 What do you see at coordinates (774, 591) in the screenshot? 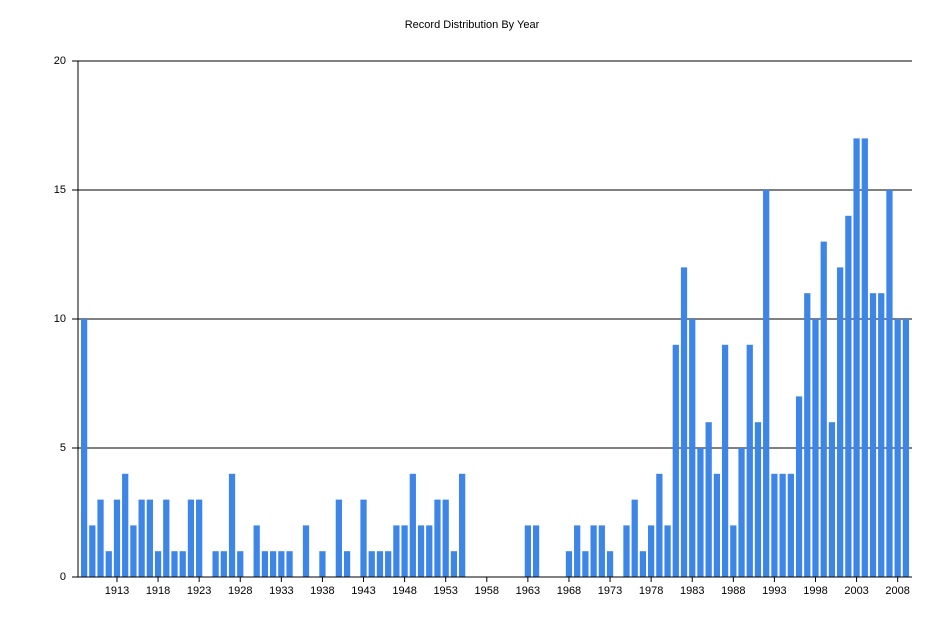
I see `x-tick-label: 1993` at bounding box center [774, 591].